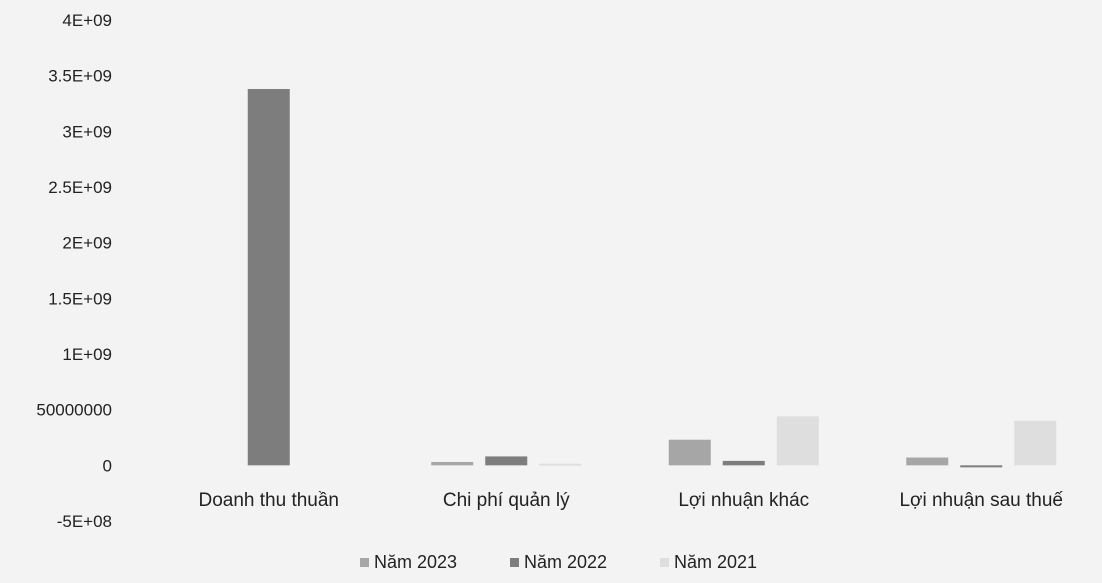  Describe the element at coordinates (268, 500) in the screenshot. I see `x-category-label: Doanh thu thuần` at that location.